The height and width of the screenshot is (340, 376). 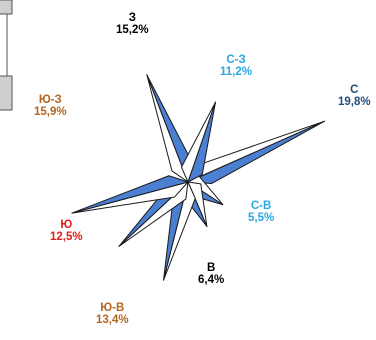 I want to click on label-v: В 6,4%, so click(x=211, y=274).